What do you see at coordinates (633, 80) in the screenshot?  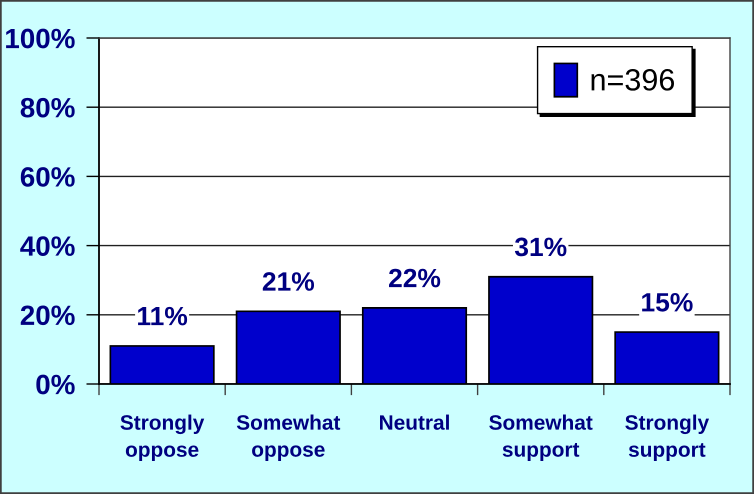 I see `legend-label: n=396` at bounding box center [633, 80].